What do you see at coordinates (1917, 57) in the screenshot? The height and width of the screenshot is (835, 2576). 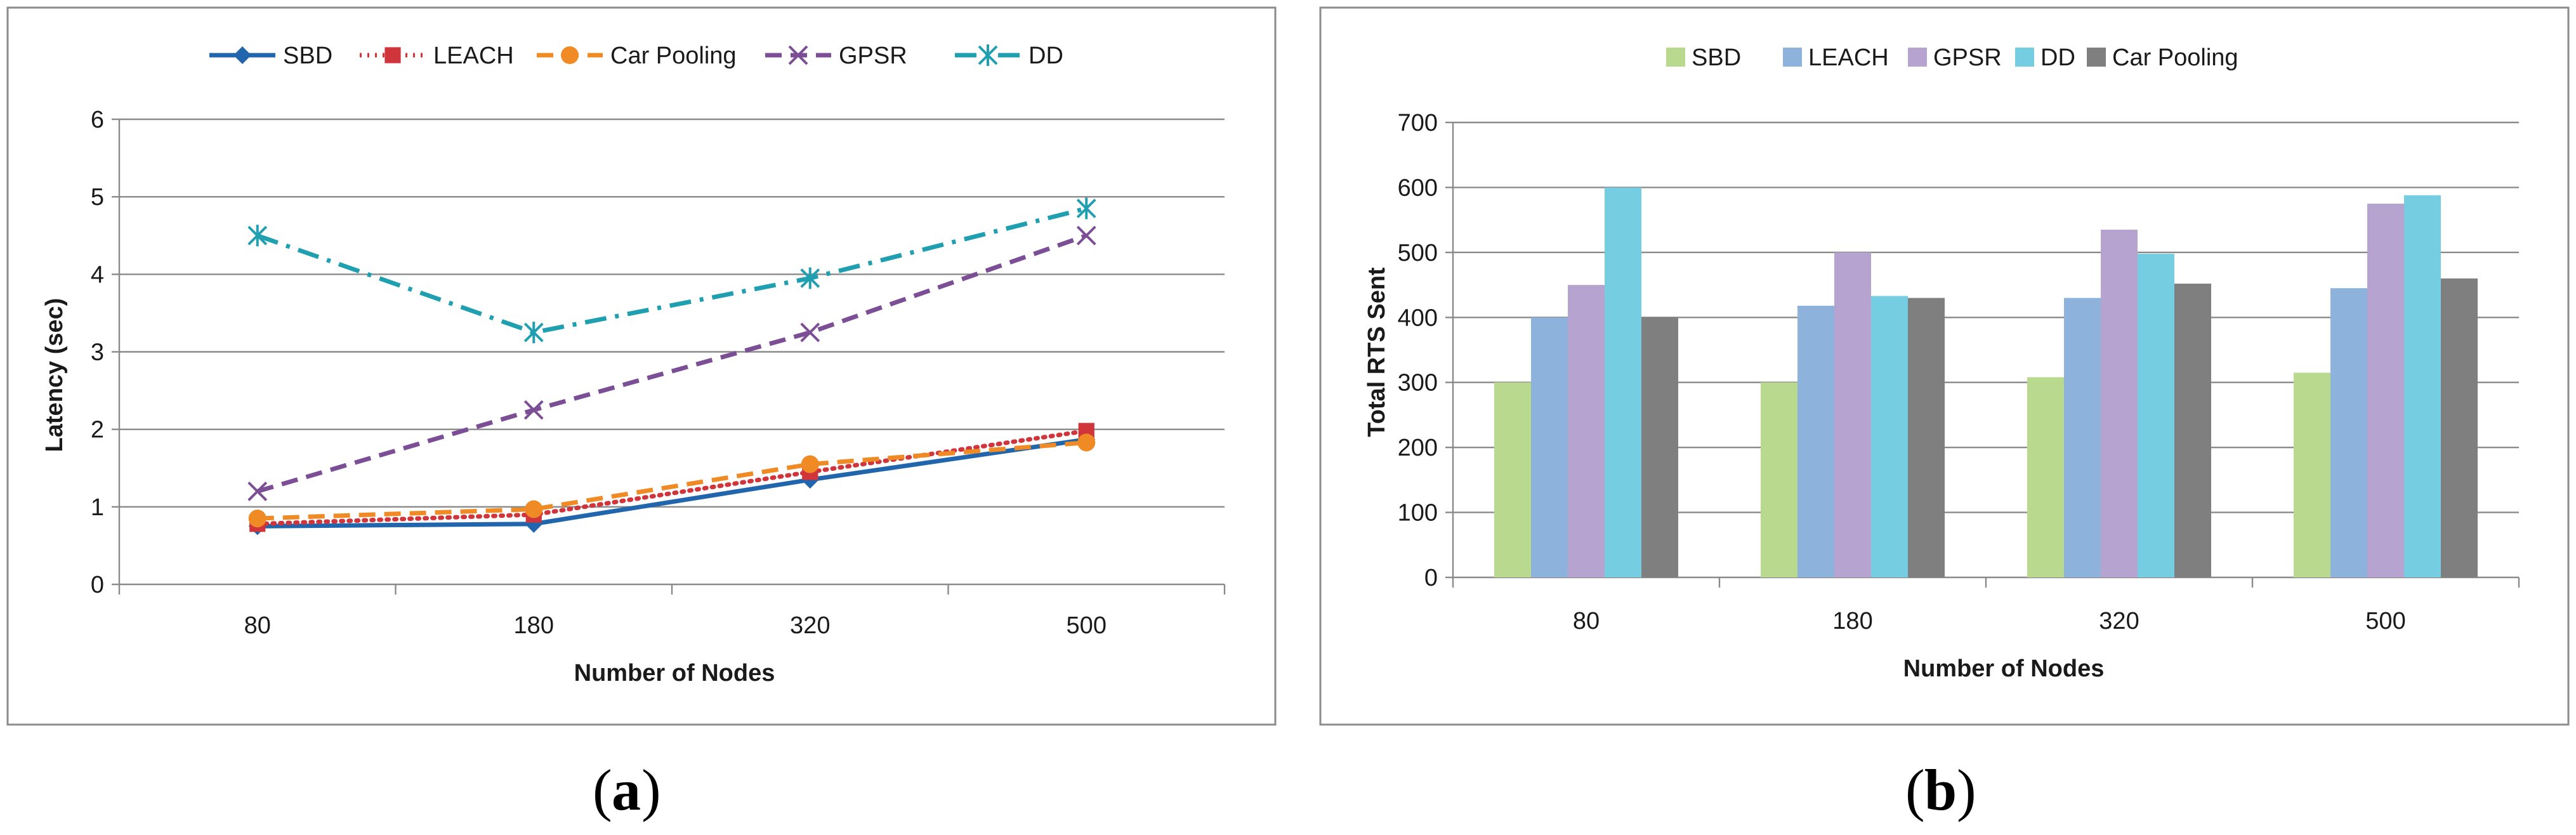 I see `legend-swatch-gpsr` at bounding box center [1917, 57].